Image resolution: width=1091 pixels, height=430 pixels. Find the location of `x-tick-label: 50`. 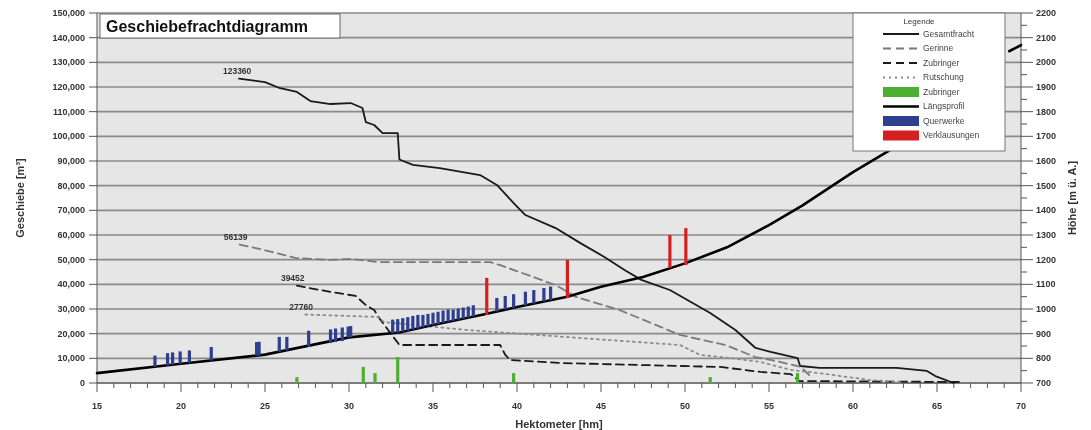

x-tick-label: 50 is located at coordinates (685, 406).